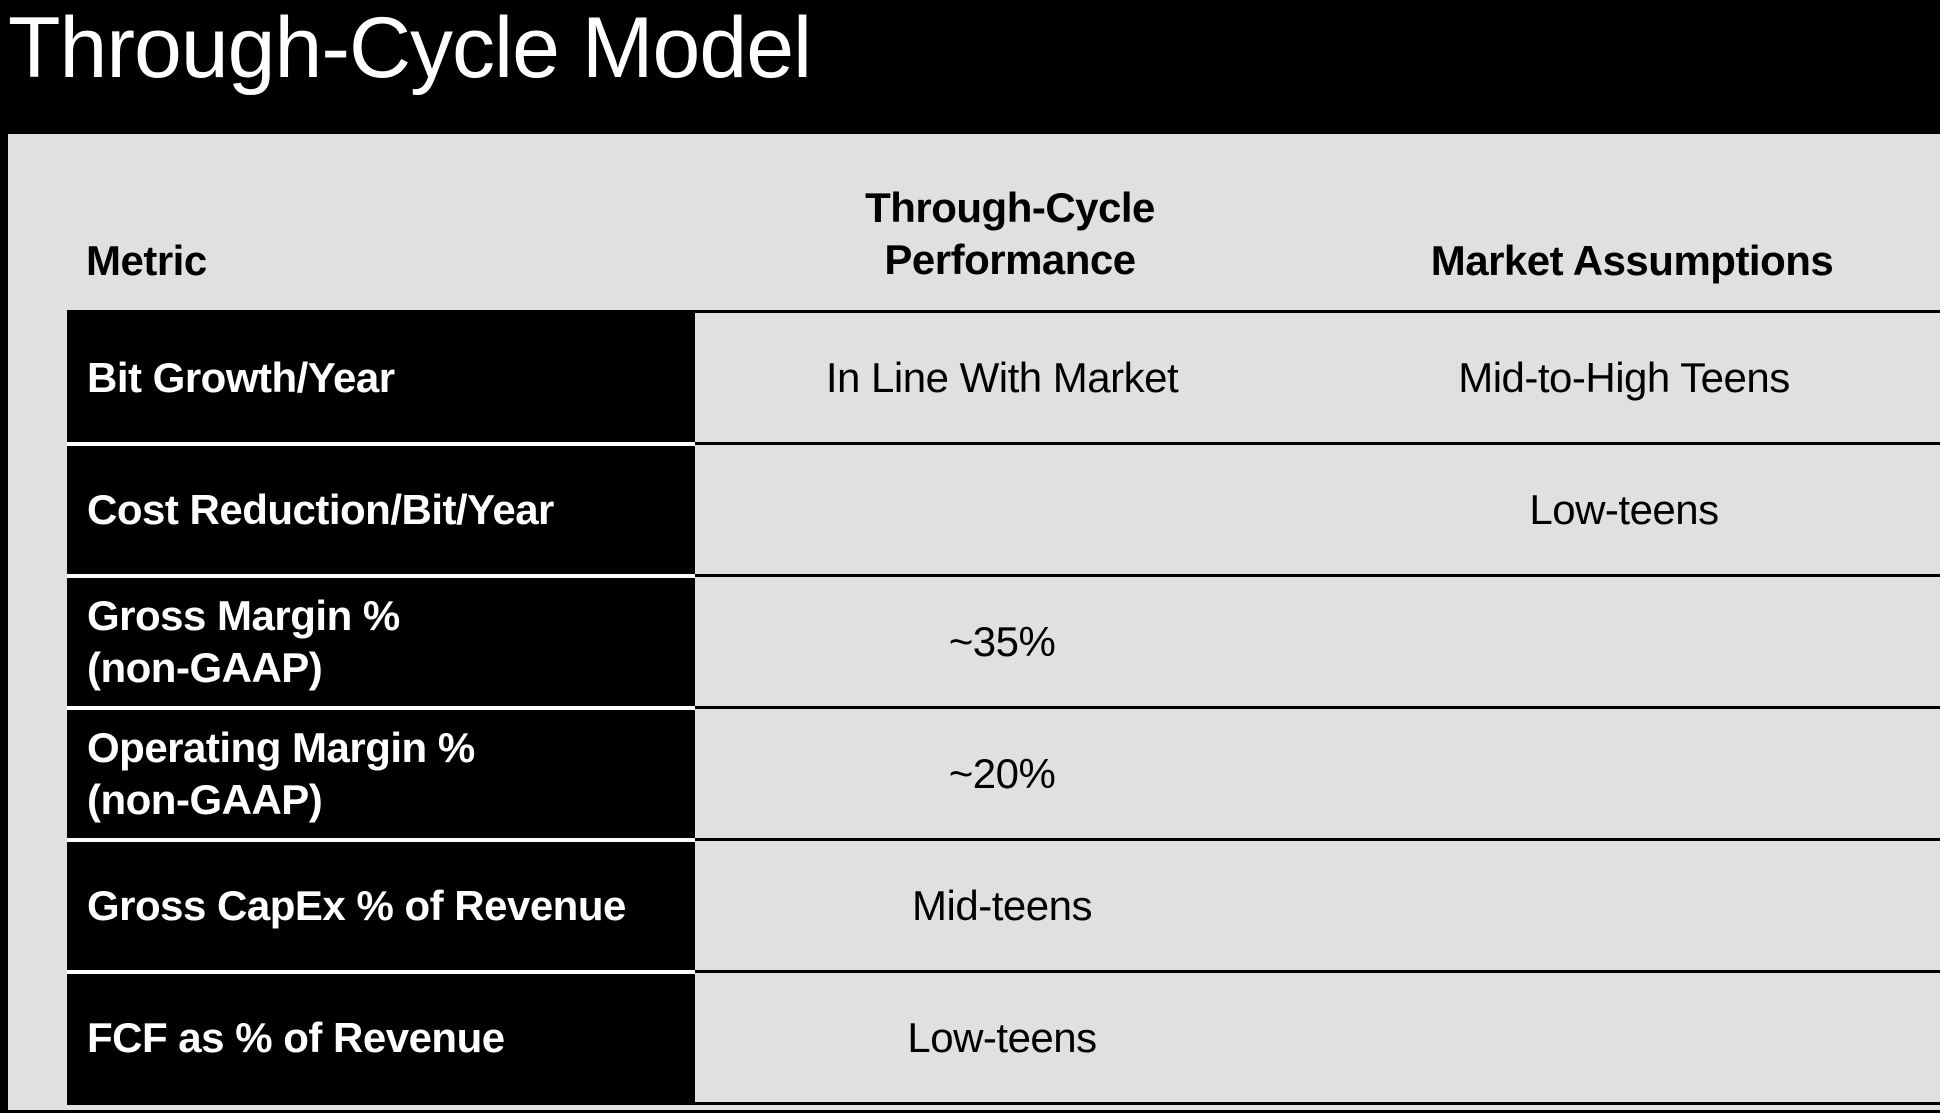  What do you see at coordinates (281, 773) in the screenshot?
I see `row-metric-text: Operating Margin % (non-GAAP)` at bounding box center [281, 773].